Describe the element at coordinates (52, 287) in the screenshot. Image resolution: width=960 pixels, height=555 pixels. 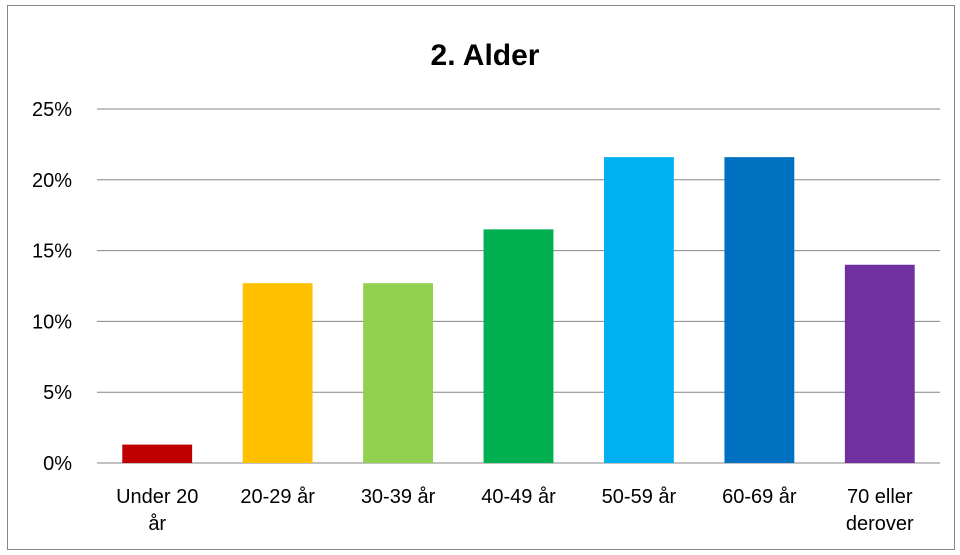
I see `y-axis-labels: 0% 5% 10% 15% 20% 25%` at that location.